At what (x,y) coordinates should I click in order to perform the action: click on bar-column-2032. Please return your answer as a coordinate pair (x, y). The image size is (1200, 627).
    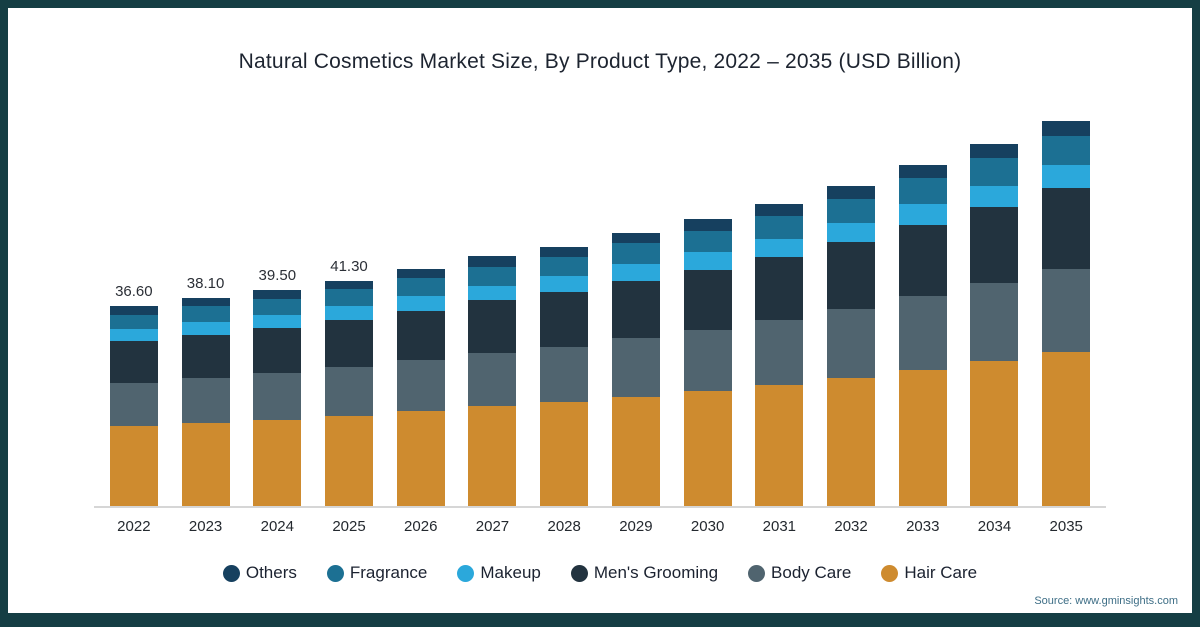
    Looking at the image, I should click on (851, 334).